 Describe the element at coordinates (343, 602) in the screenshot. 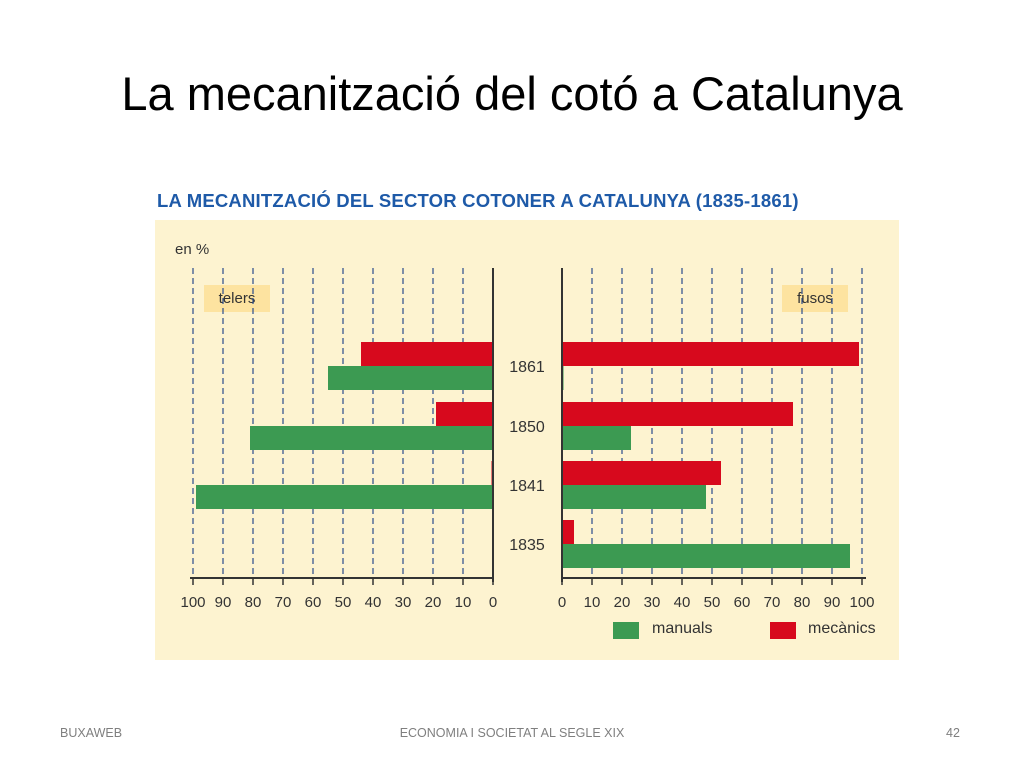

I see `tick-label-telers: 50` at that location.